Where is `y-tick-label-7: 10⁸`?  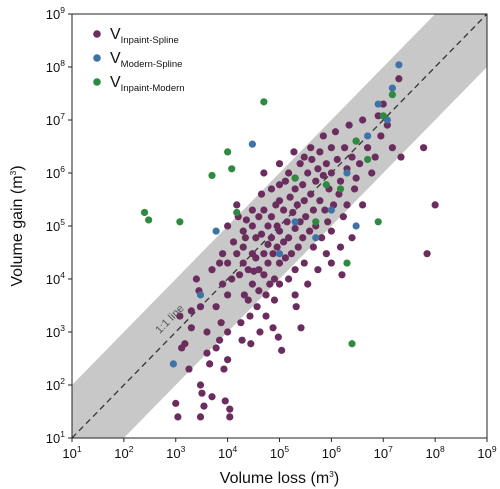
y-tick-label-7: 10⁸ is located at coordinates (55, 66).